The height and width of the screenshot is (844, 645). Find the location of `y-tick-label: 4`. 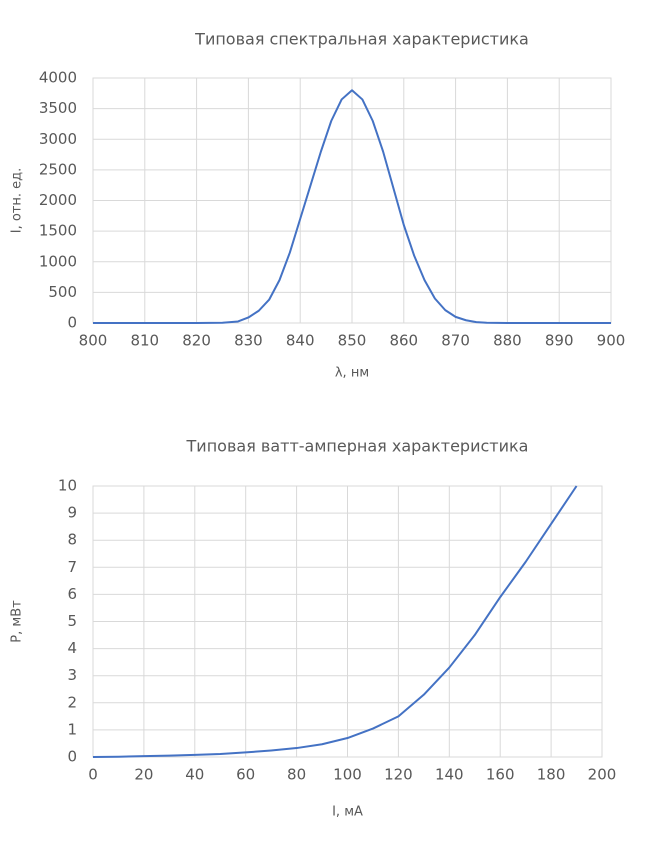

y-tick-label: 4 is located at coordinates (72, 648).